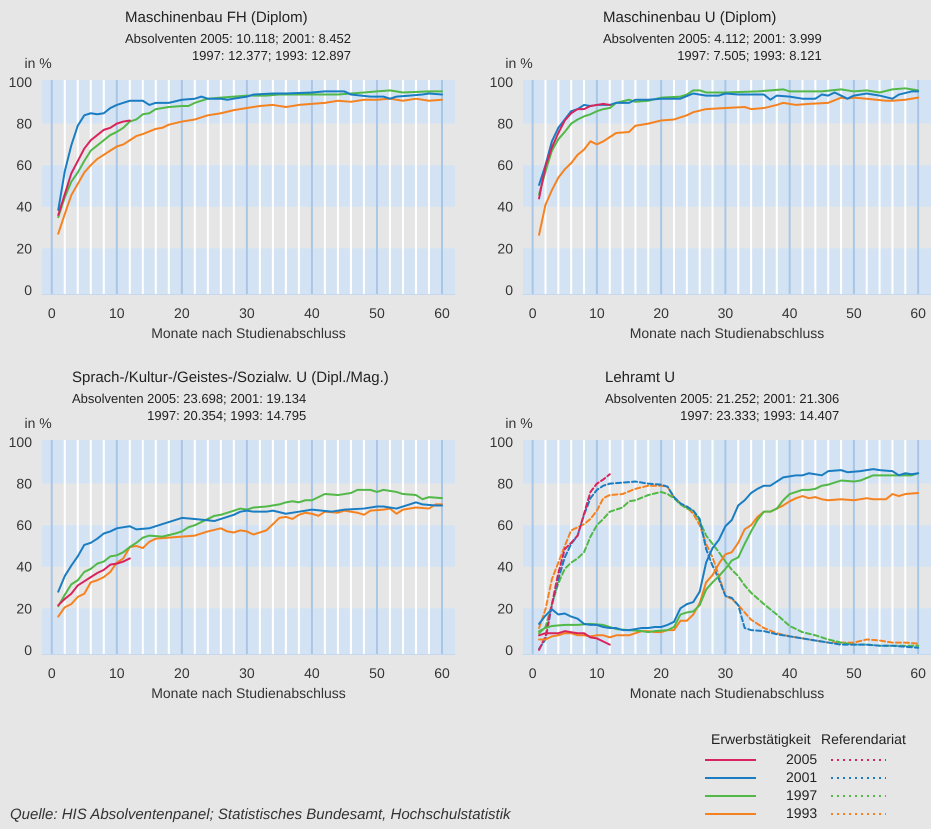  I want to click on chart-subtitle: Absolventen 2005: 23.698; 2001: 19.134 1997: 20.354; 1993: 14.795, so click(189, 407).